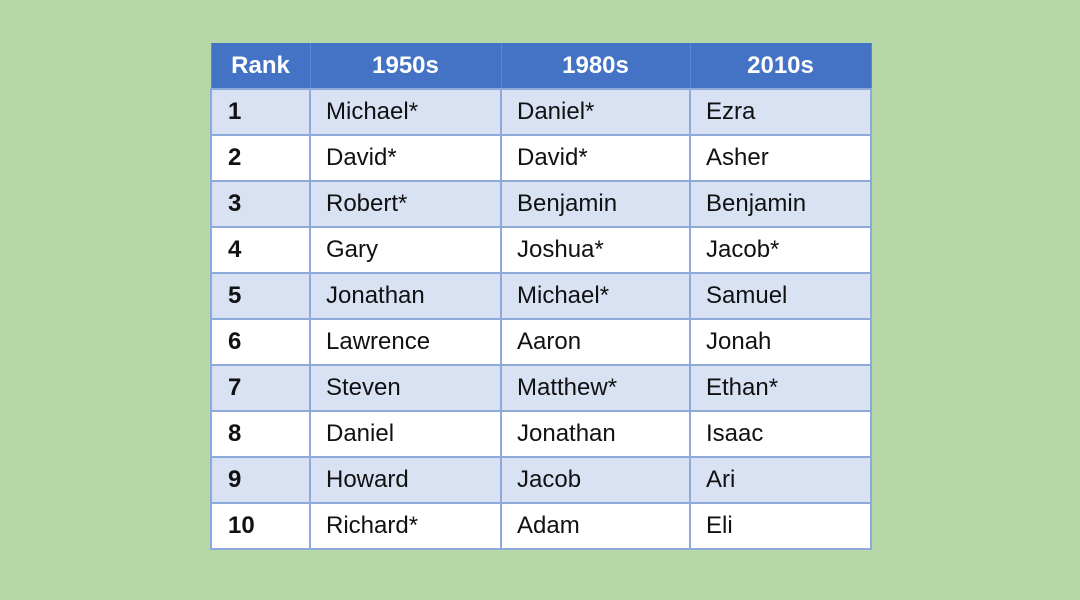 This screenshot has height=600, width=1080. I want to click on name-cell-1950s: David*, so click(405, 158).